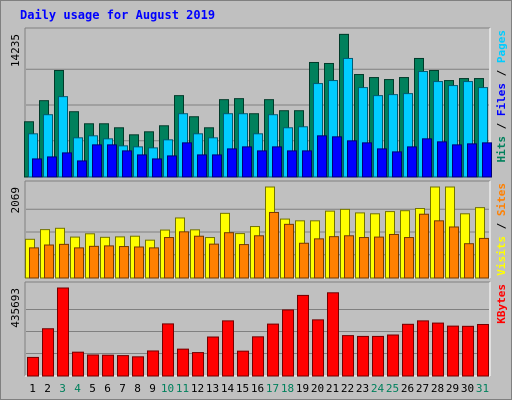  I want to click on panel-legend-part: Visits, so click(501, 256).